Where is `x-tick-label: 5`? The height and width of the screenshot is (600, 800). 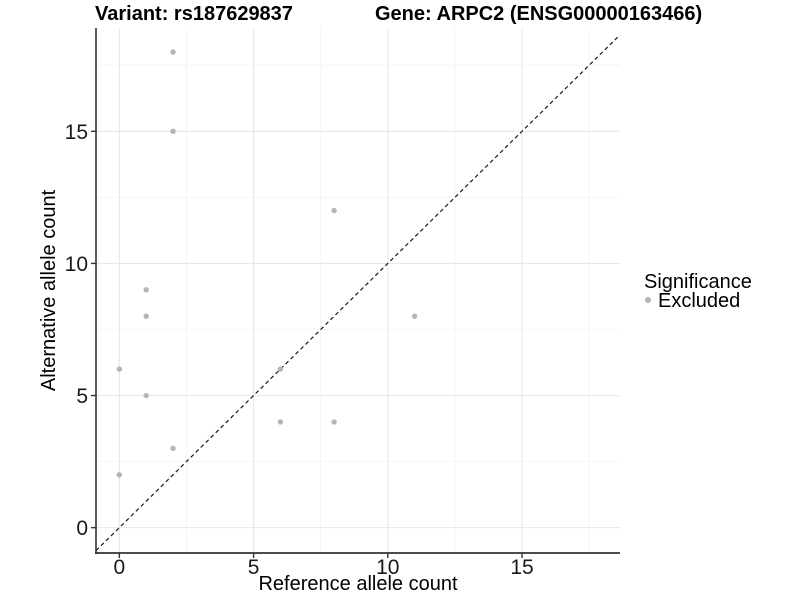
x-tick-label: 5 is located at coordinates (254, 567).